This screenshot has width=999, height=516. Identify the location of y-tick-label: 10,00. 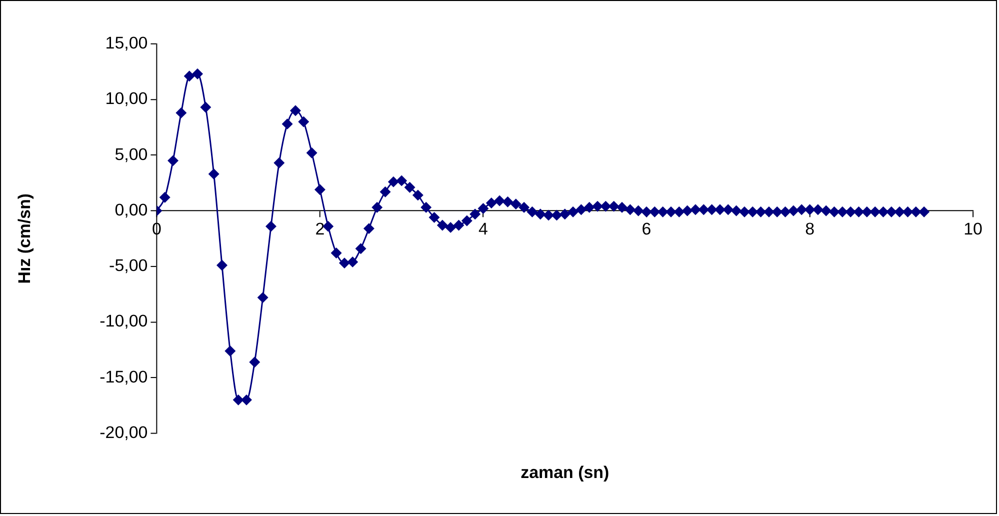
(126, 98).